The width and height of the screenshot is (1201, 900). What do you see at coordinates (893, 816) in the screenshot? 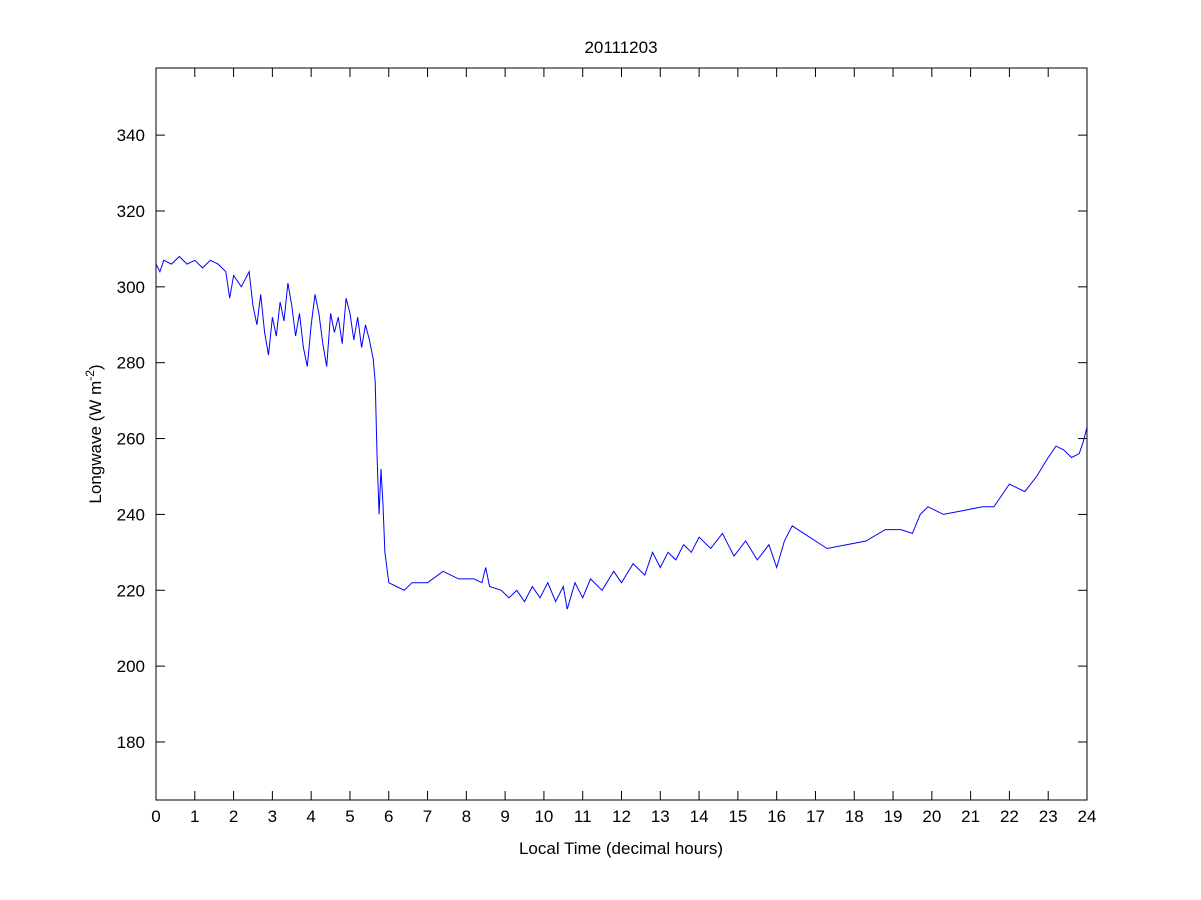
I see `x-tick-label: 19` at bounding box center [893, 816].